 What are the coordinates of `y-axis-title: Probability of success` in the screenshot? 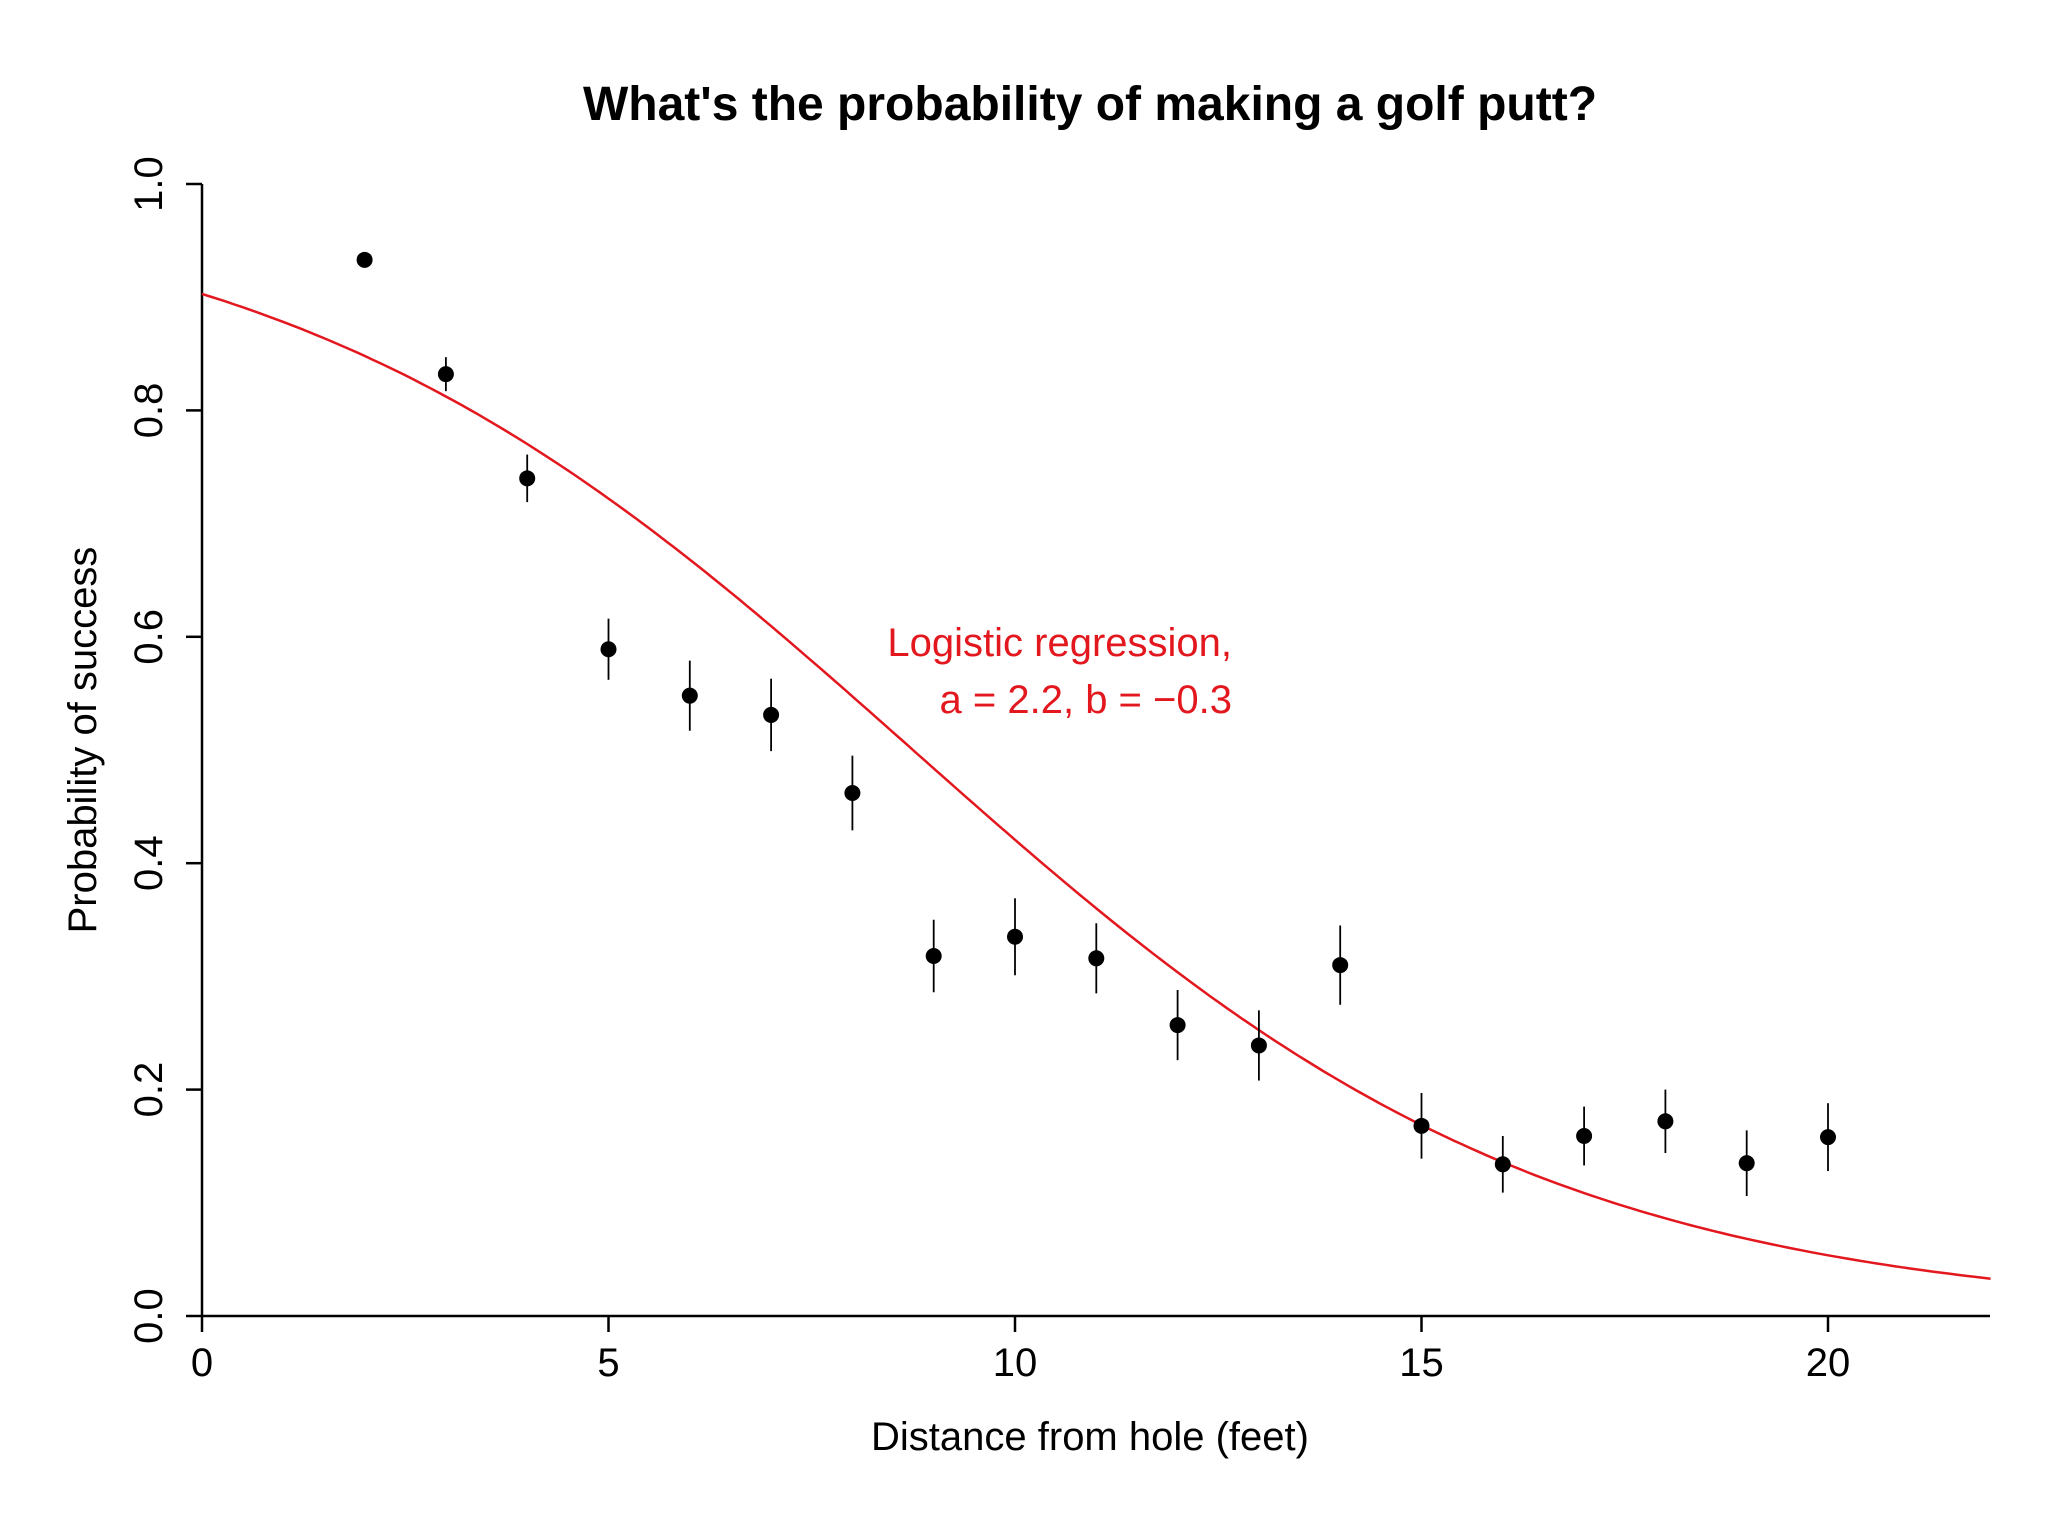 It's located at (83, 740).